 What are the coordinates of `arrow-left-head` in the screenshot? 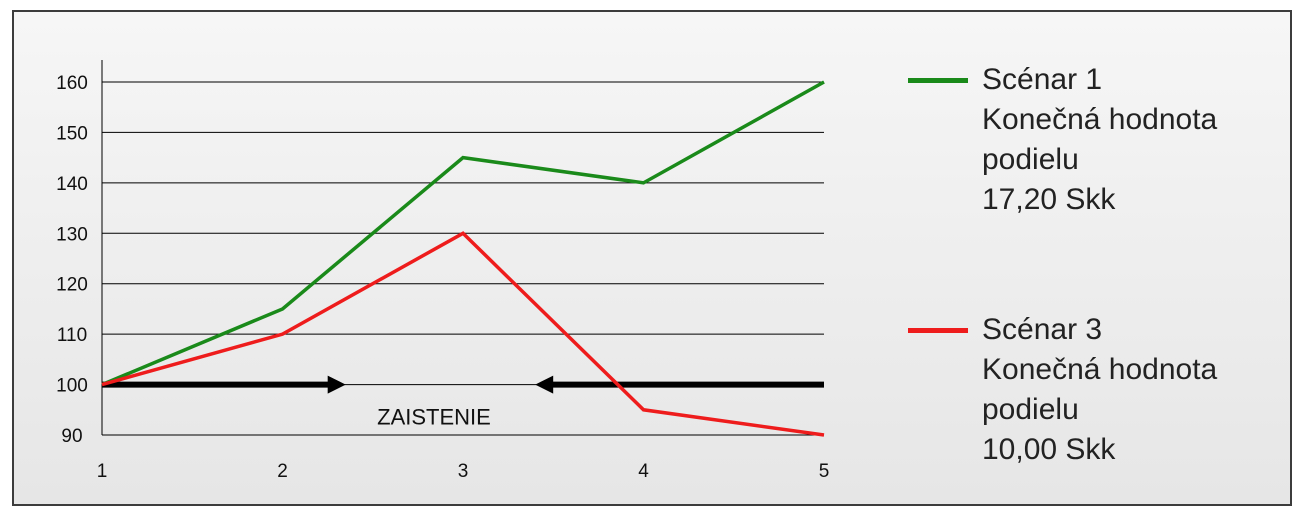 It's located at (544, 385).